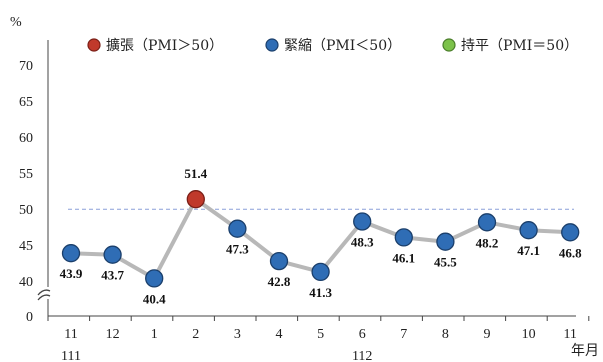  Describe the element at coordinates (113, 334) in the screenshot. I see `x-tick-label: 12` at that location.